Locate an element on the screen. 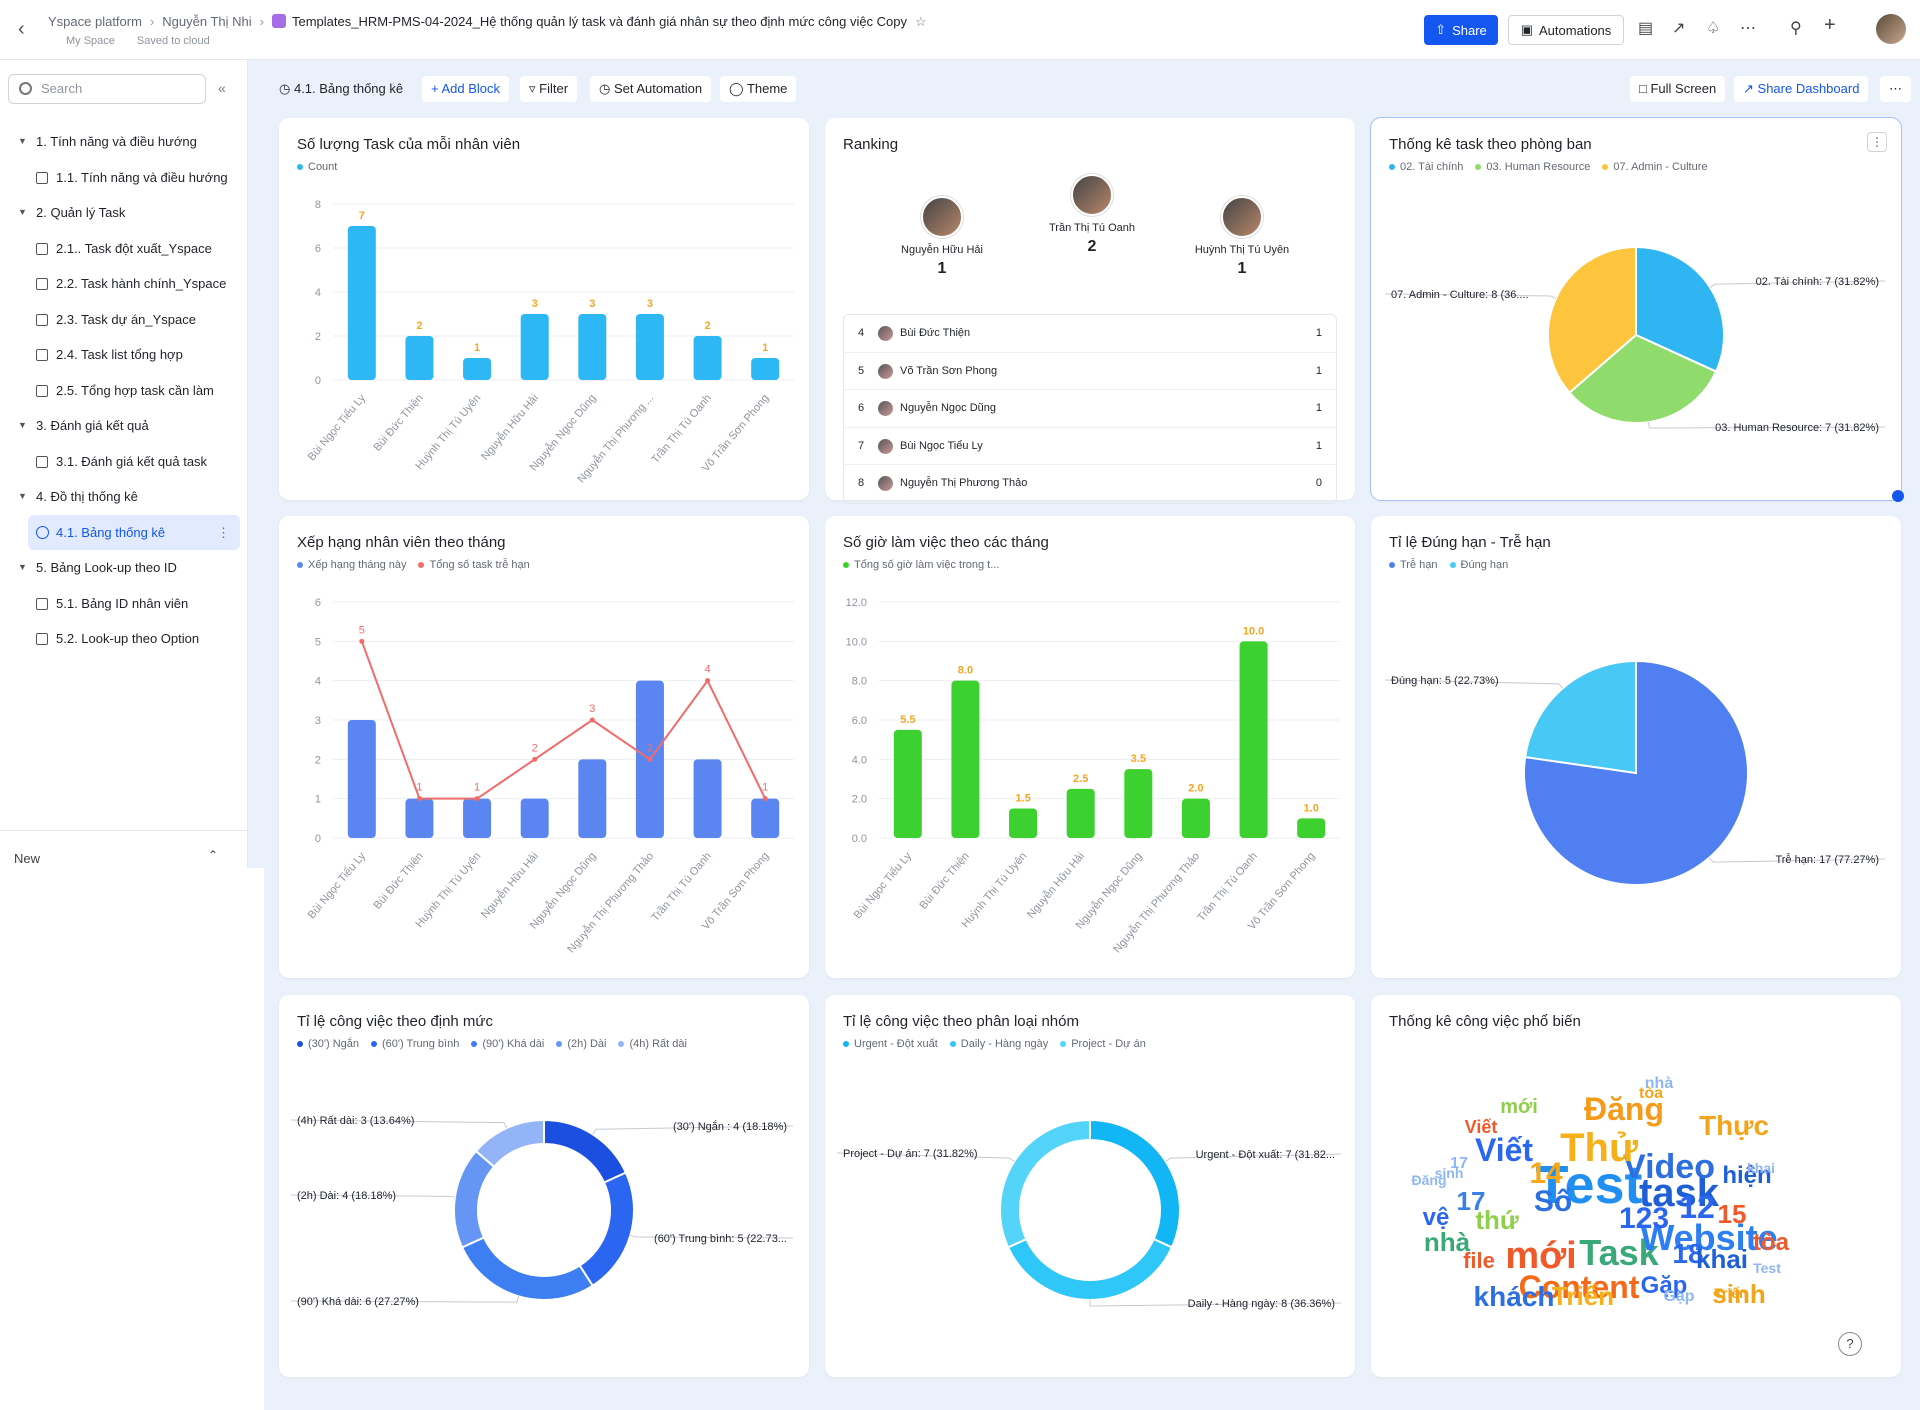  data-label: 2.5 is located at coordinates (1080, 779).